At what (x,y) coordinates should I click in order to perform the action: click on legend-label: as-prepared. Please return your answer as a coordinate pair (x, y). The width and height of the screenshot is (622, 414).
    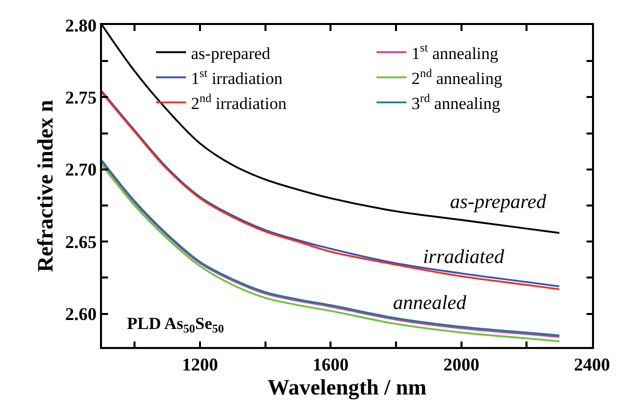
    Looking at the image, I should click on (231, 53).